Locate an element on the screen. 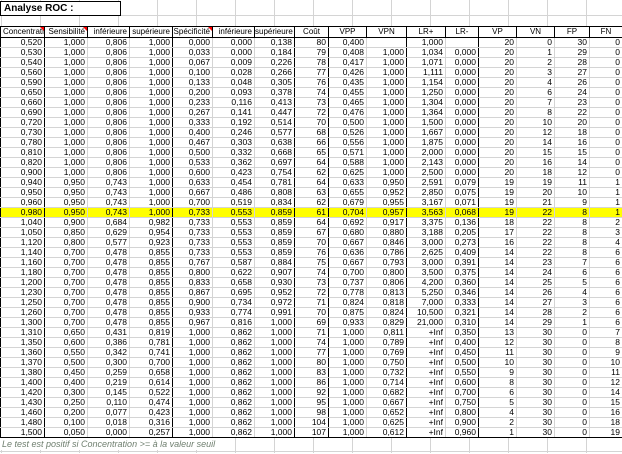 The image size is (622, 454). cell: 0,067 is located at coordinates (192, 62).